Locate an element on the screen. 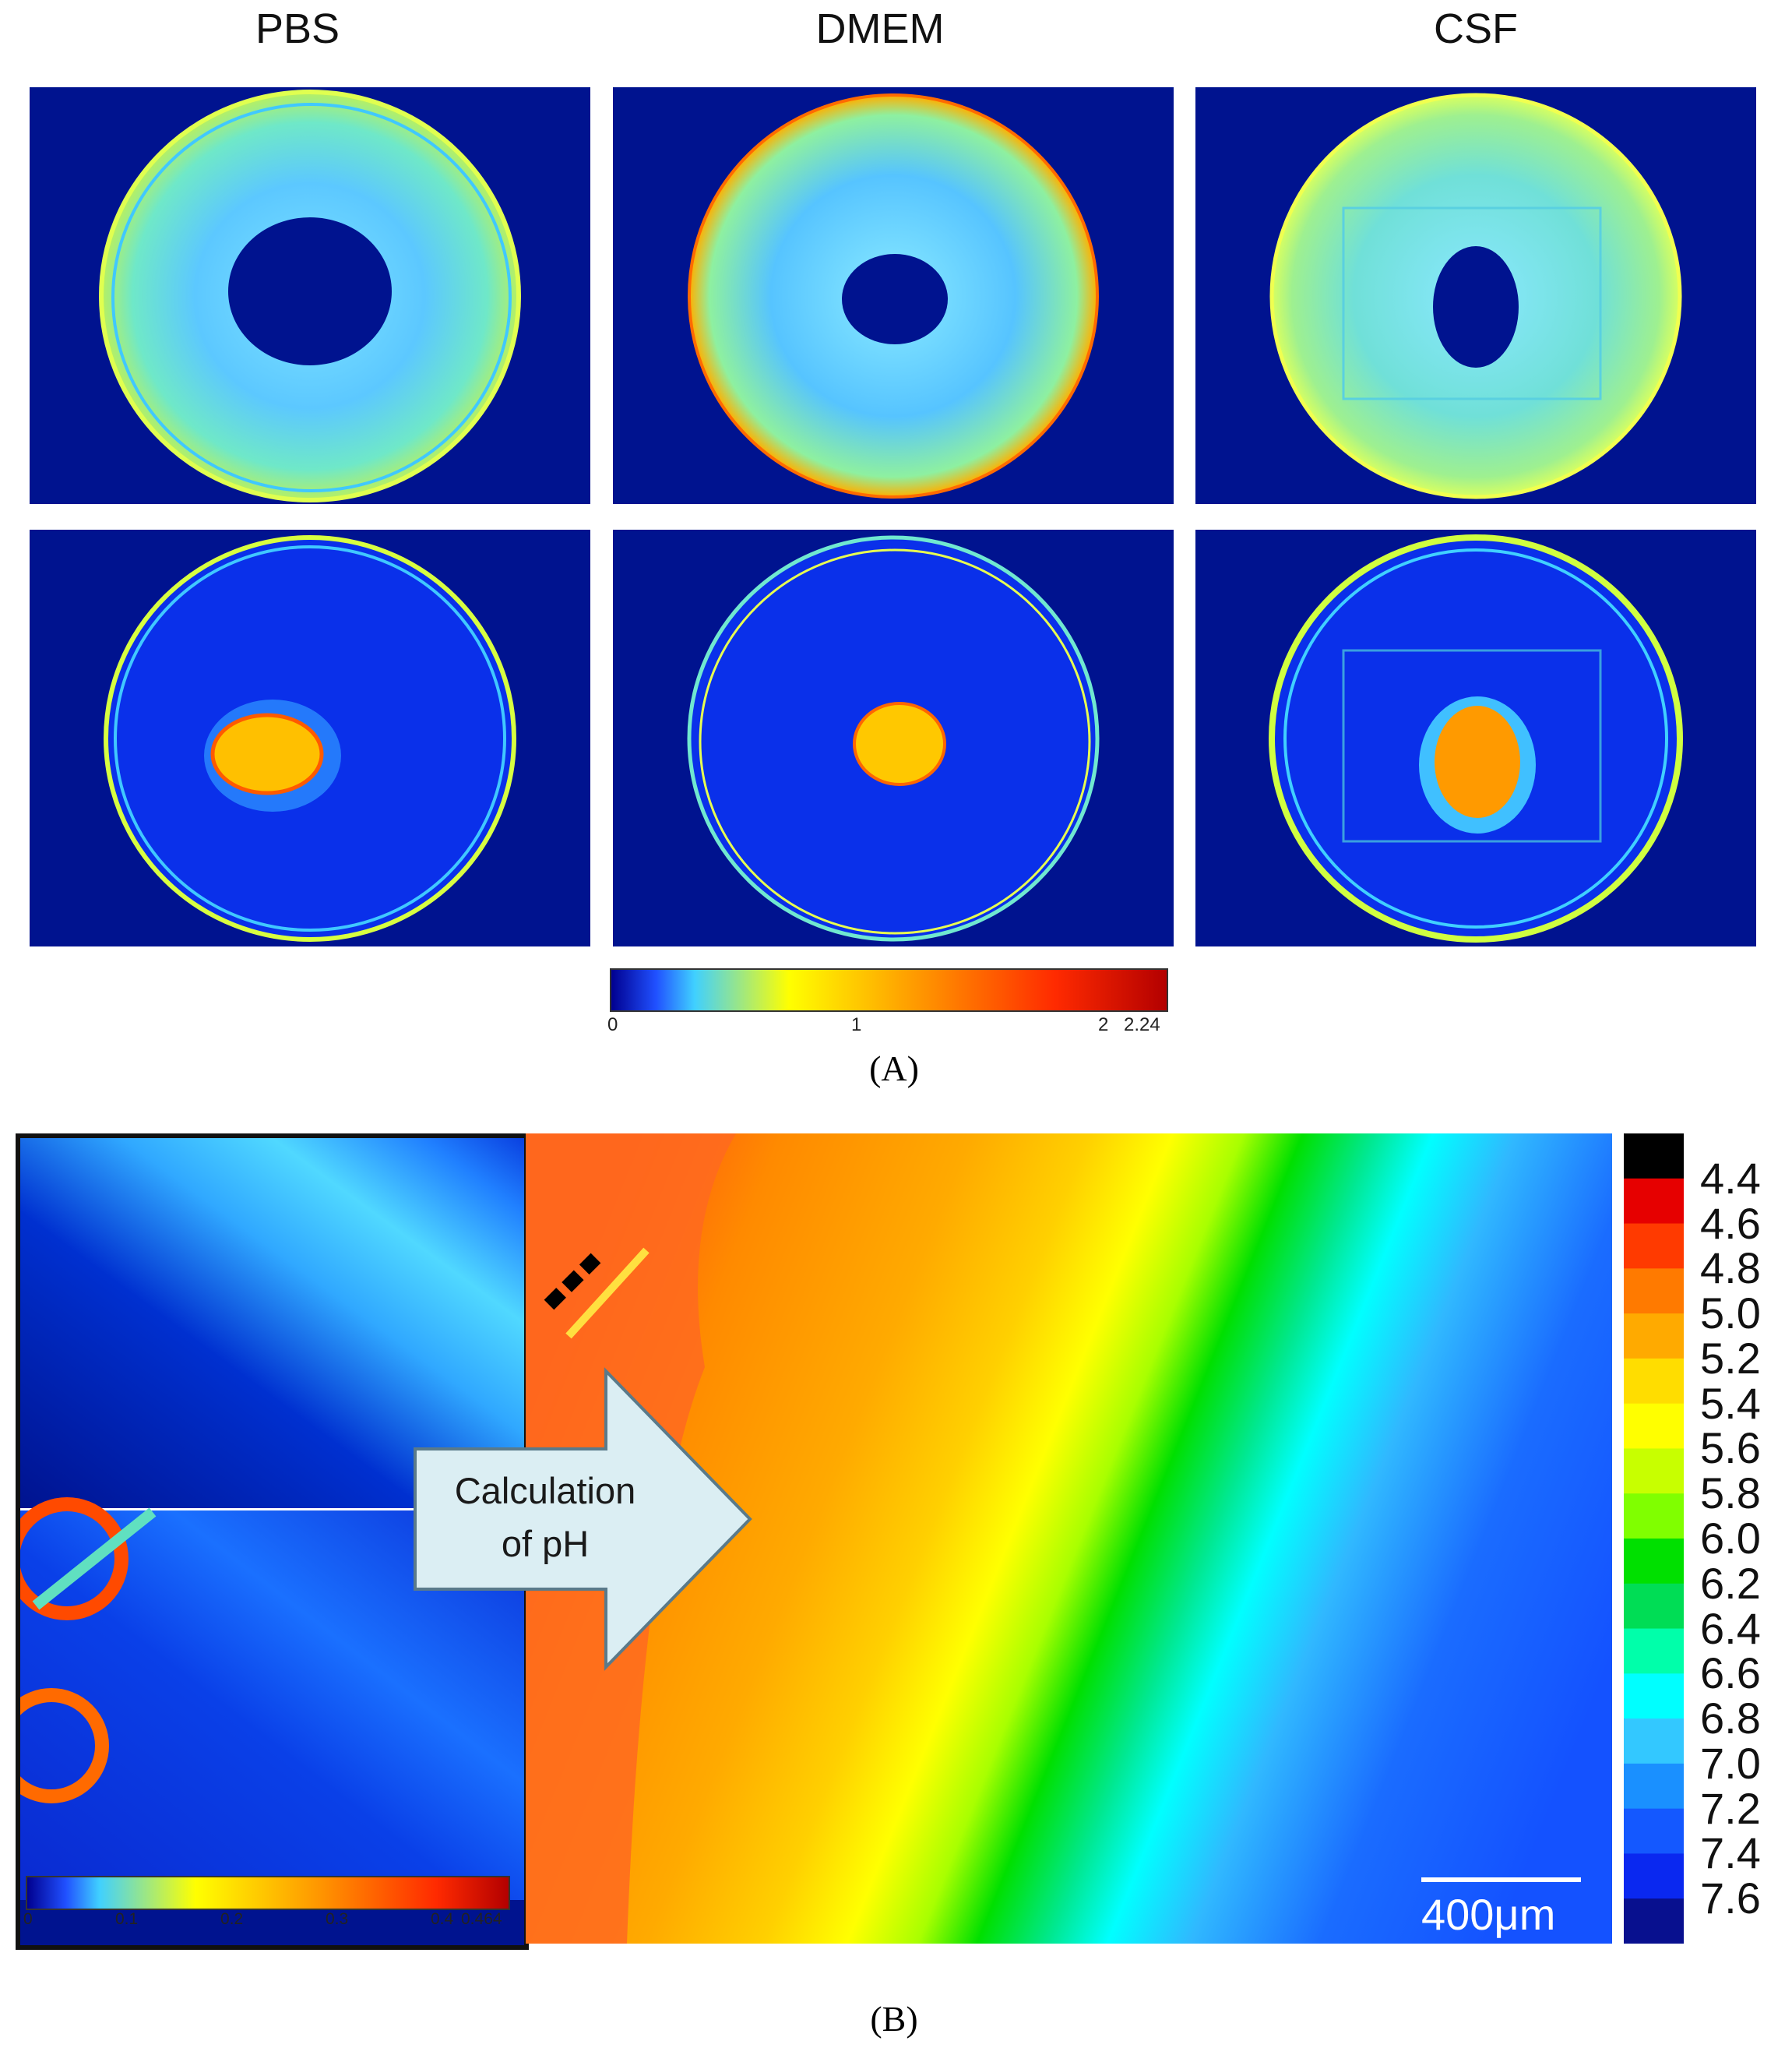 The image size is (1792, 2055). panel-b-small-colorbar-gradient is located at coordinates (268, 1893).